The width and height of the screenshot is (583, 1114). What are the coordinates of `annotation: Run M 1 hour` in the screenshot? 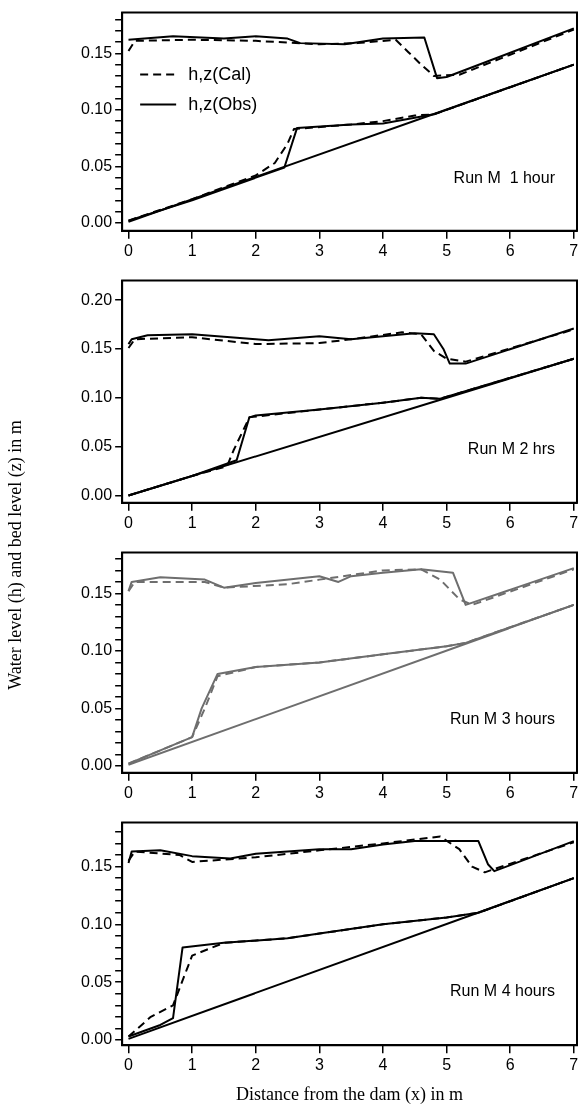 It's located at (504, 177).